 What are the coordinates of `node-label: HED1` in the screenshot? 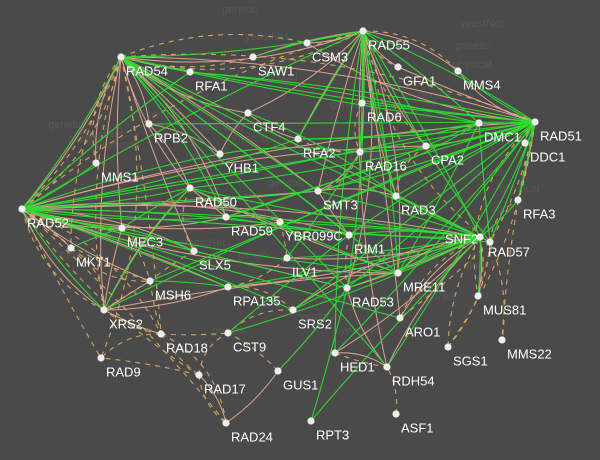 It's located at (357, 366).